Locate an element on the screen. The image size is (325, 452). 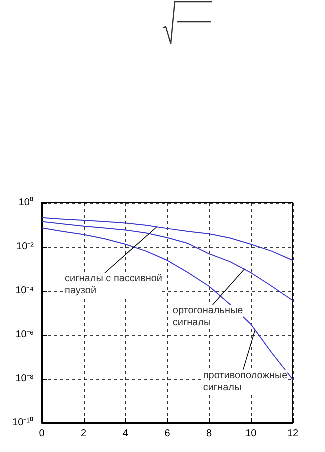
x-tick-label: 6 is located at coordinates (167, 434).